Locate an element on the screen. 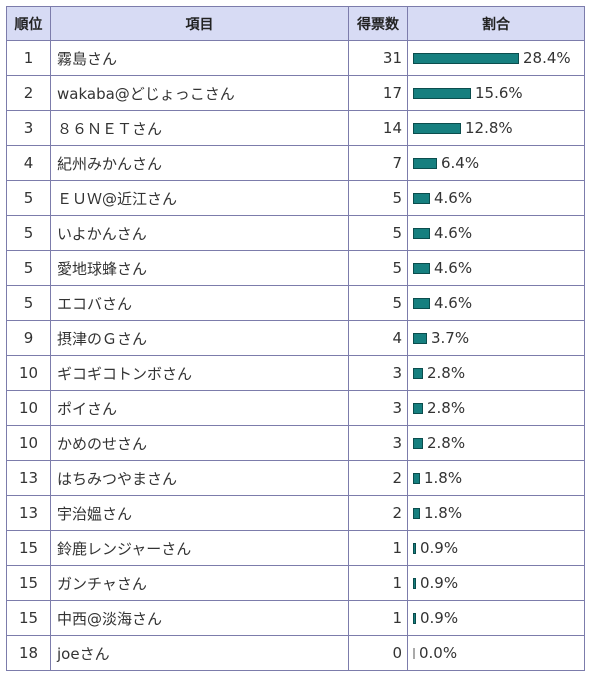 Image resolution: width=589 pixels, height=675 pixels. votes-cell: 5 is located at coordinates (378, 303).